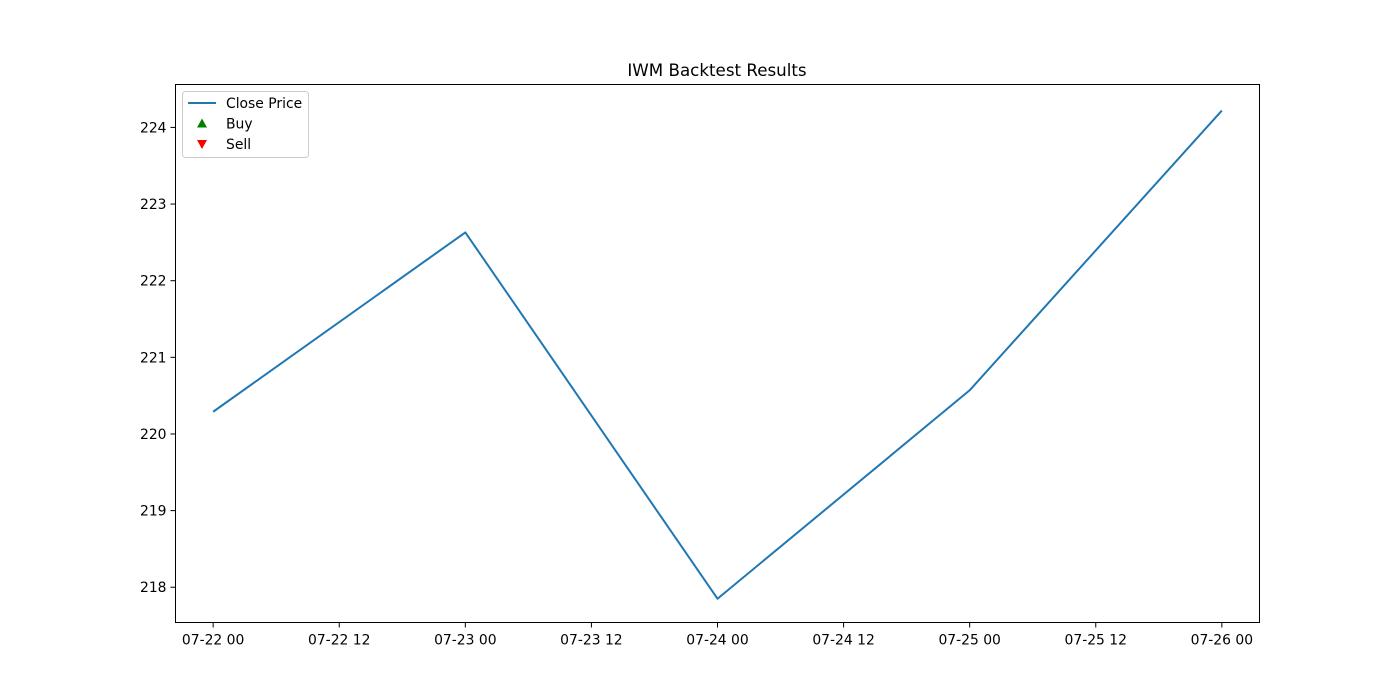  What do you see at coordinates (1096, 641) in the screenshot?
I see `x-tick-label: 07-25 12` at bounding box center [1096, 641].